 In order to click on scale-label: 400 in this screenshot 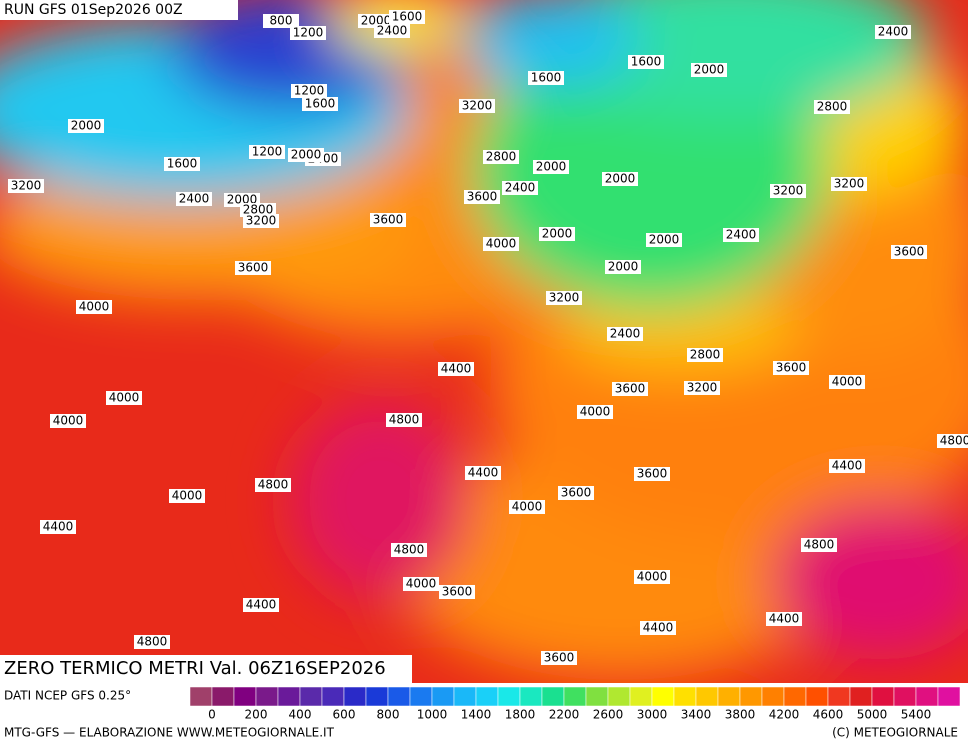, I will do `click(300, 715)`.